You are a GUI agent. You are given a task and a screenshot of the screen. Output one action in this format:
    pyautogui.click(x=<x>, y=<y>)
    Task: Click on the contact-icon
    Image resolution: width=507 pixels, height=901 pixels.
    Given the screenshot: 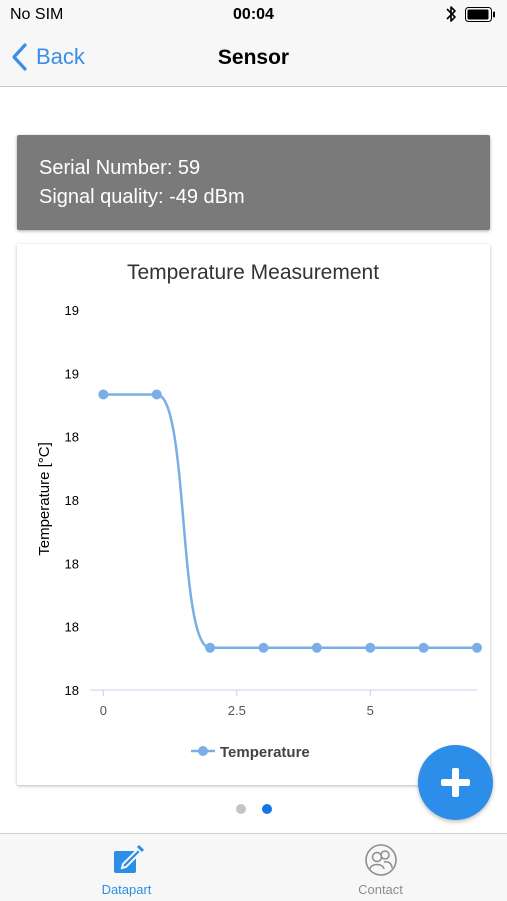 What is the action you would take?
    pyautogui.click(x=381, y=860)
    